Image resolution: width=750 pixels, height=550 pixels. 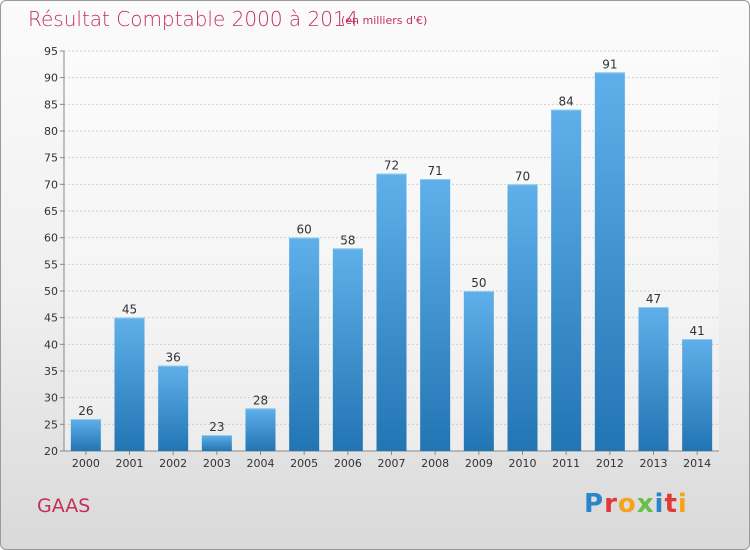 What do you see at coordinates (304, 344) in the screenshot?
I see `bar-2005` at bounding box center [304, 344].